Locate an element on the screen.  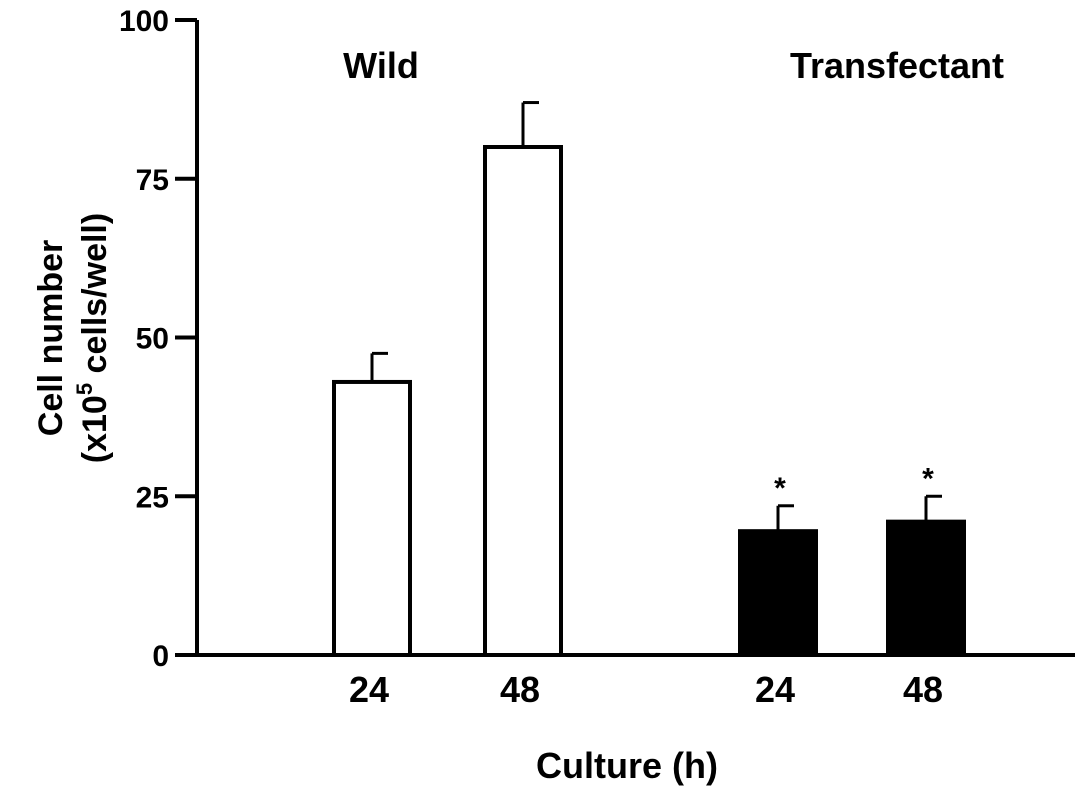
y-tick-label-75: 75 is located at coordinates (152, 180).